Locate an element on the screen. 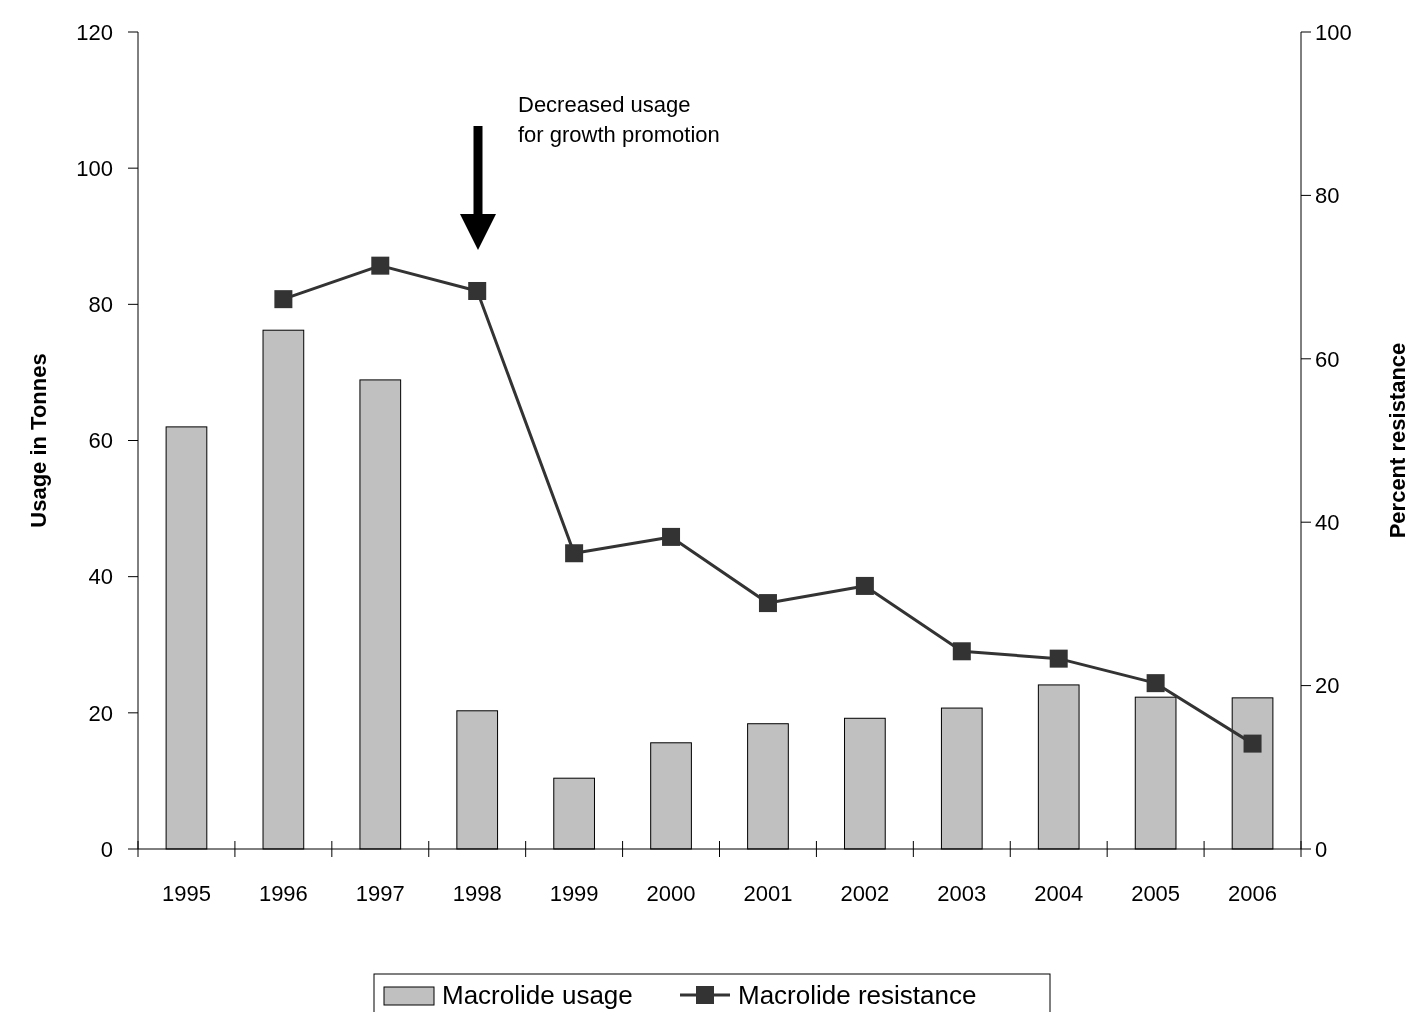 Image resolution: width=1409 pixels, height=1012 pixels. y-tick-label: 80 is located at coordinates (100, 305).